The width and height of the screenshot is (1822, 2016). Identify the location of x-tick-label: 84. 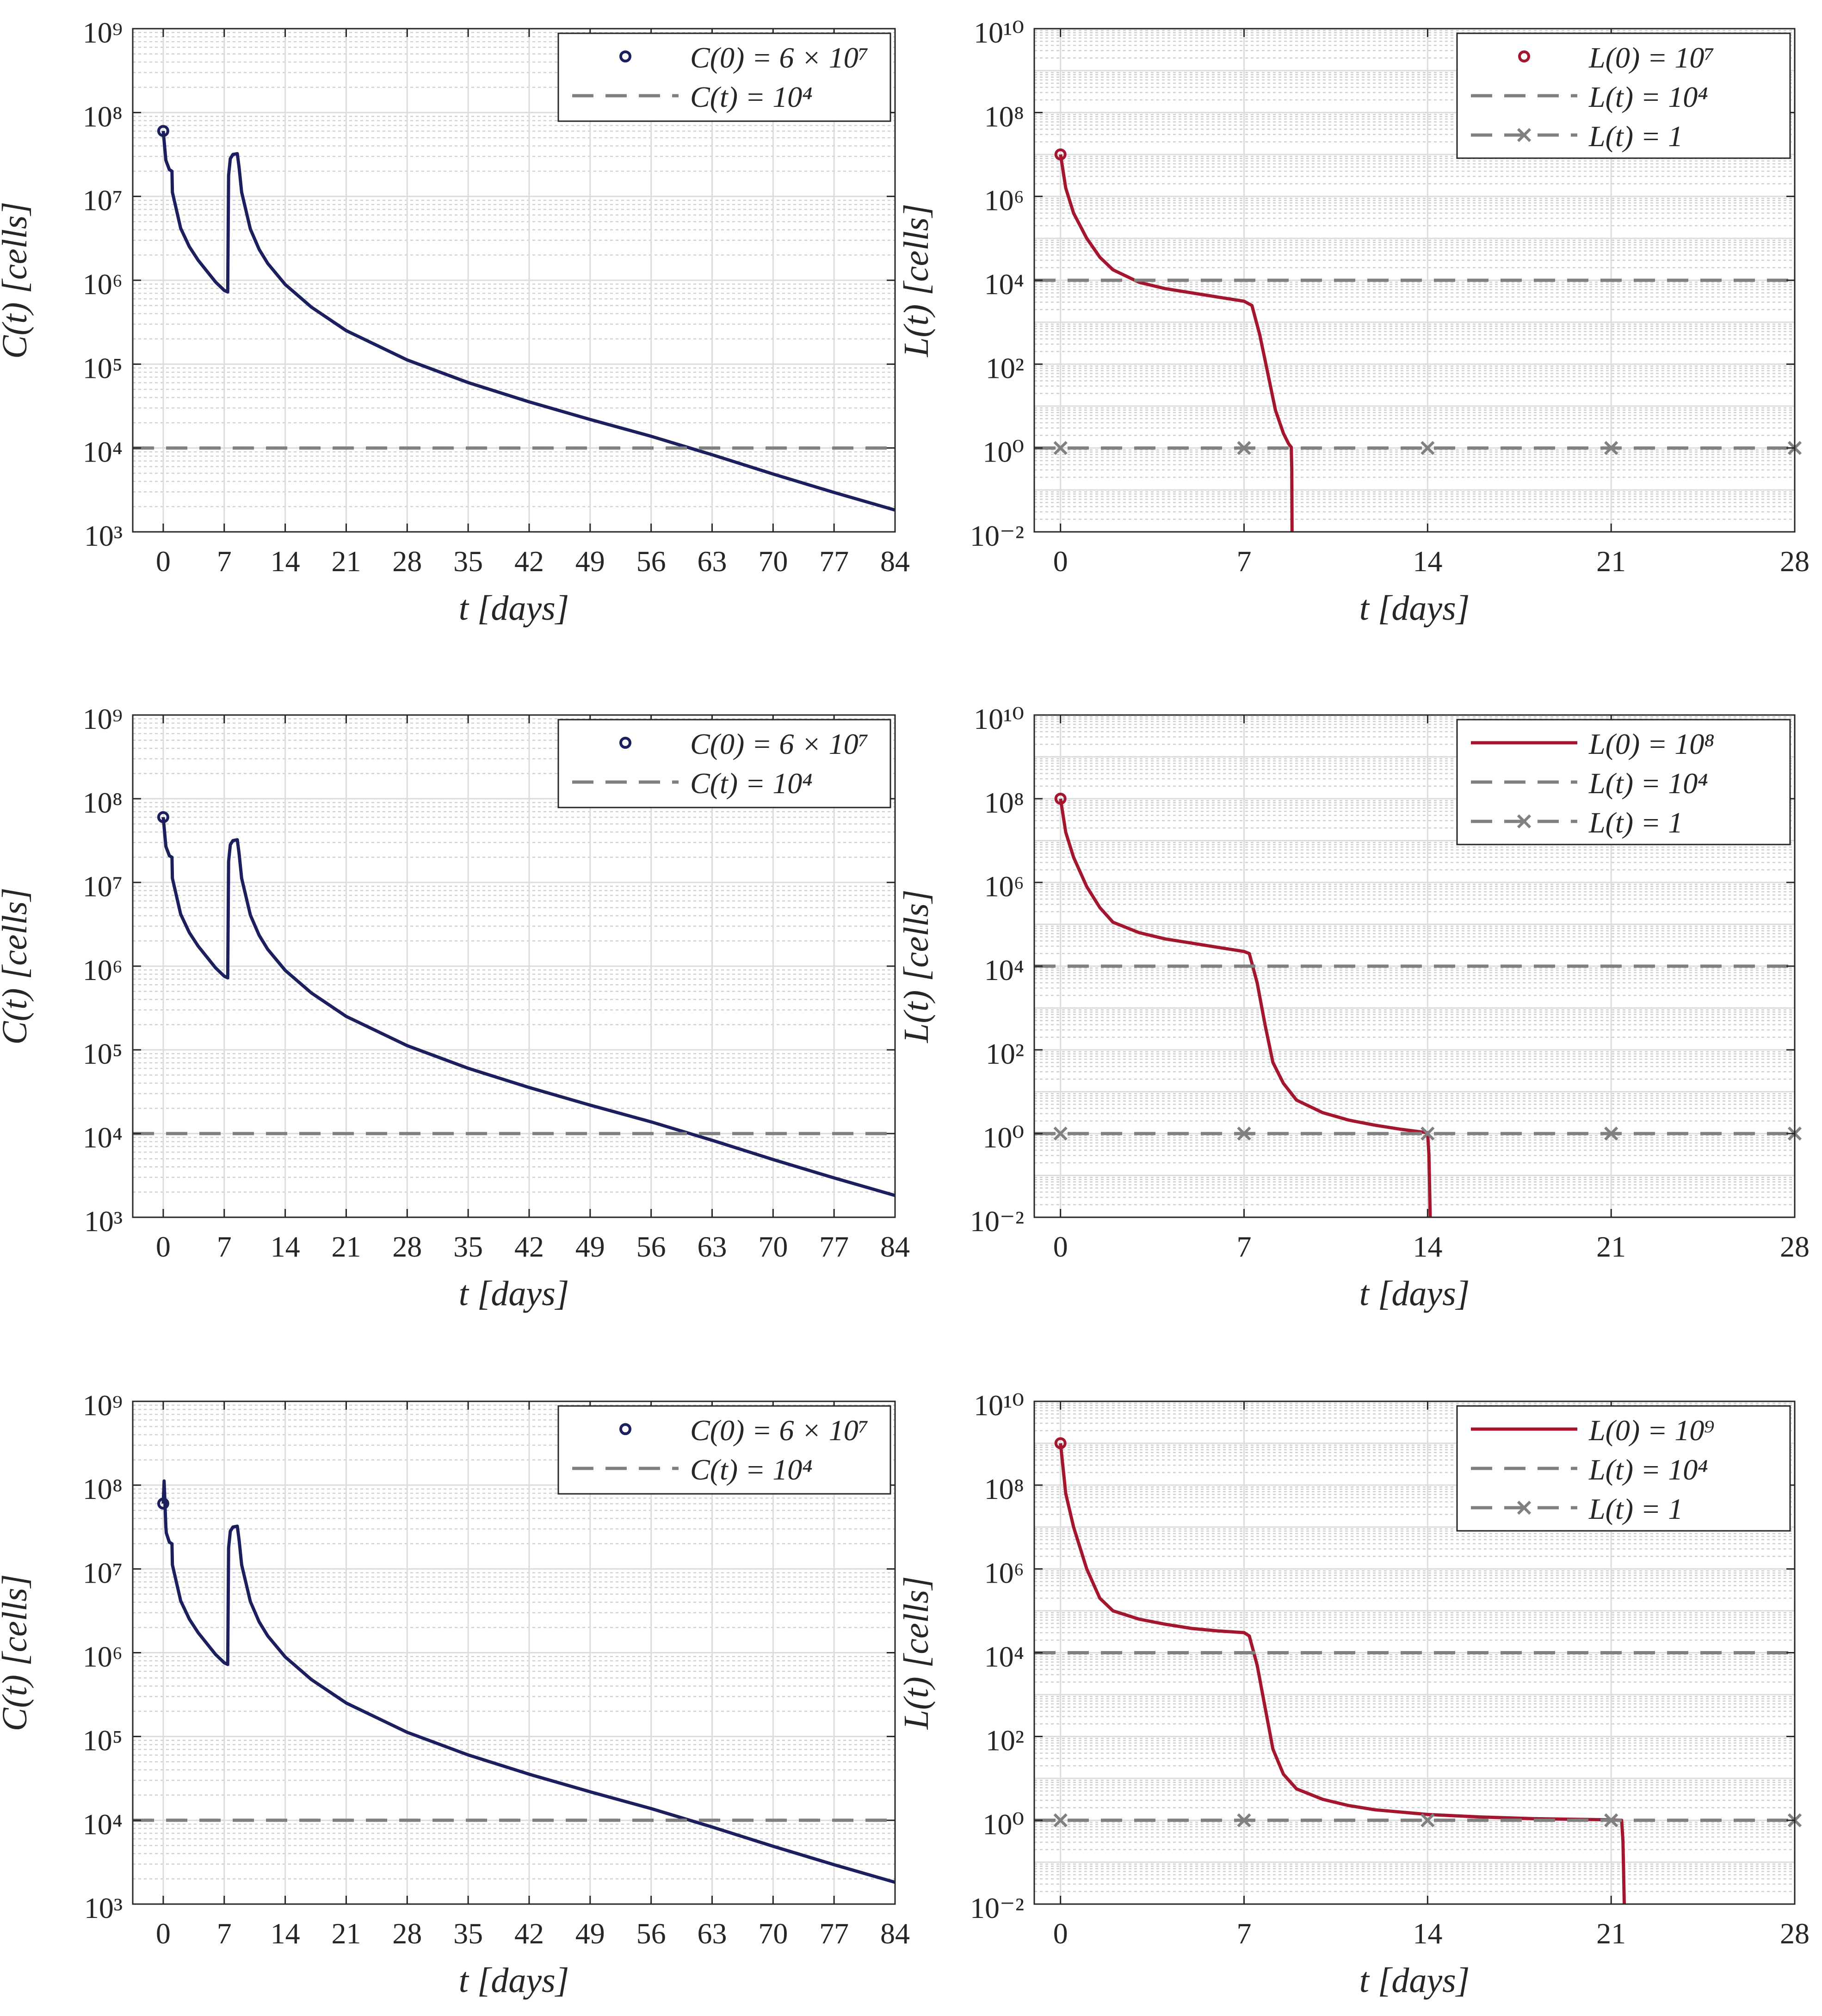
(895, 1246).